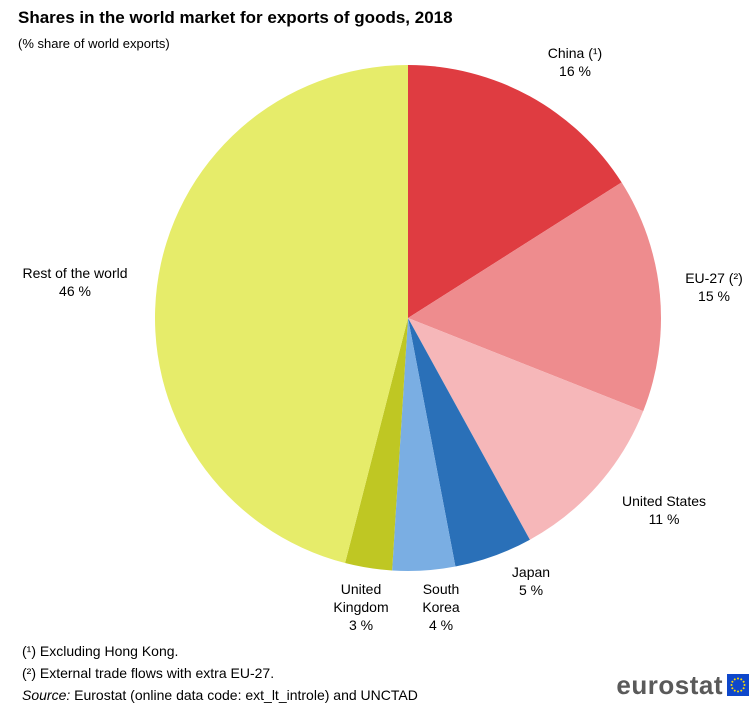 This screenshot has width=753, height=706. I want to click on footnote-1: (¹) Excluding Hong Kong., so click(100, 651).